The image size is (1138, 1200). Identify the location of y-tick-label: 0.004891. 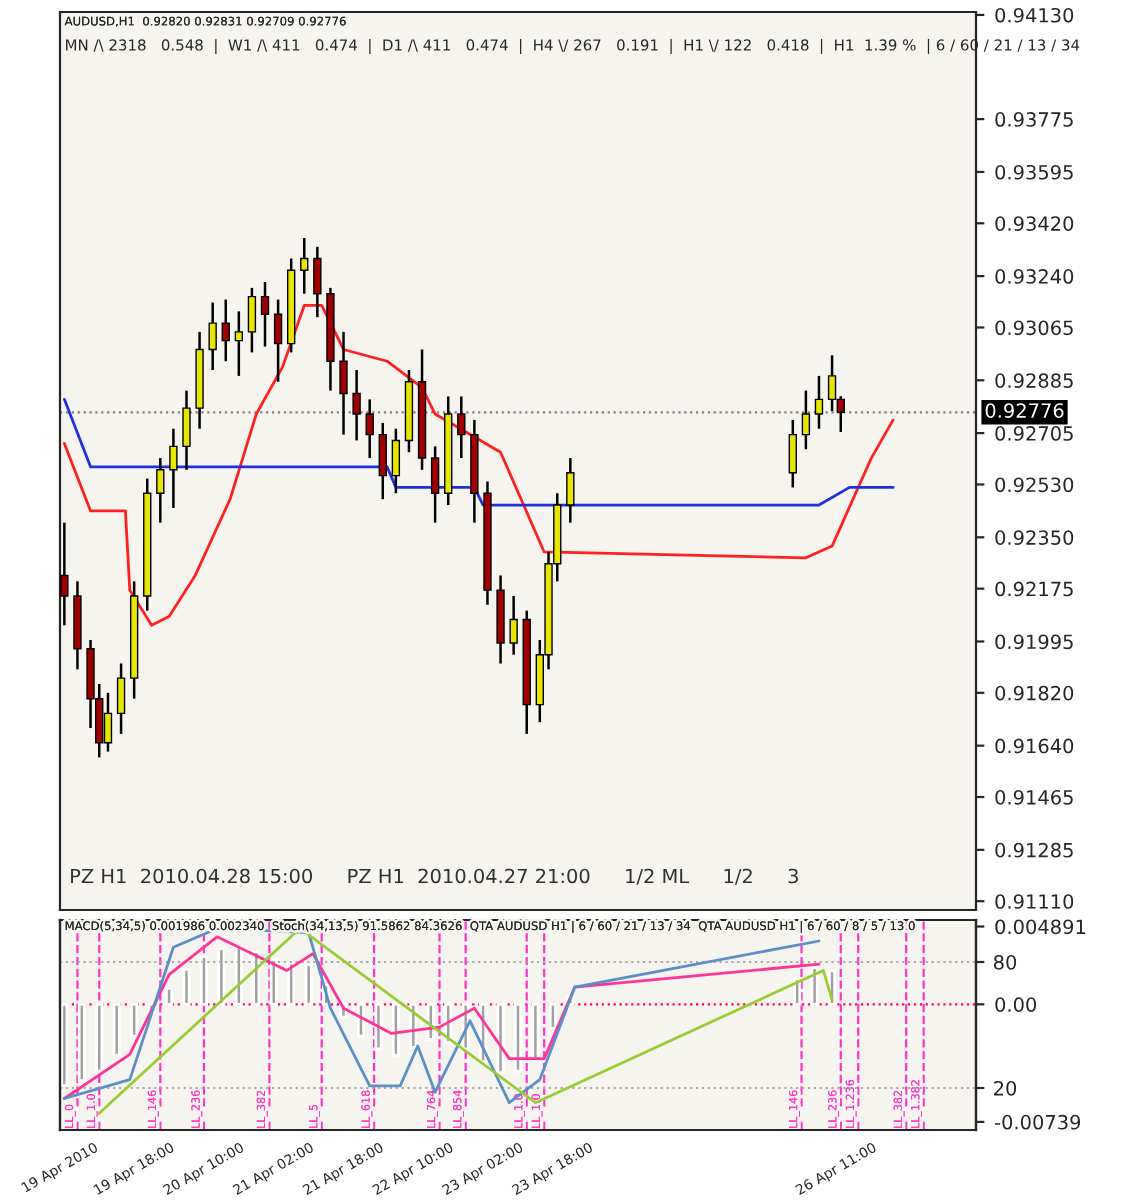
(1040, 927).